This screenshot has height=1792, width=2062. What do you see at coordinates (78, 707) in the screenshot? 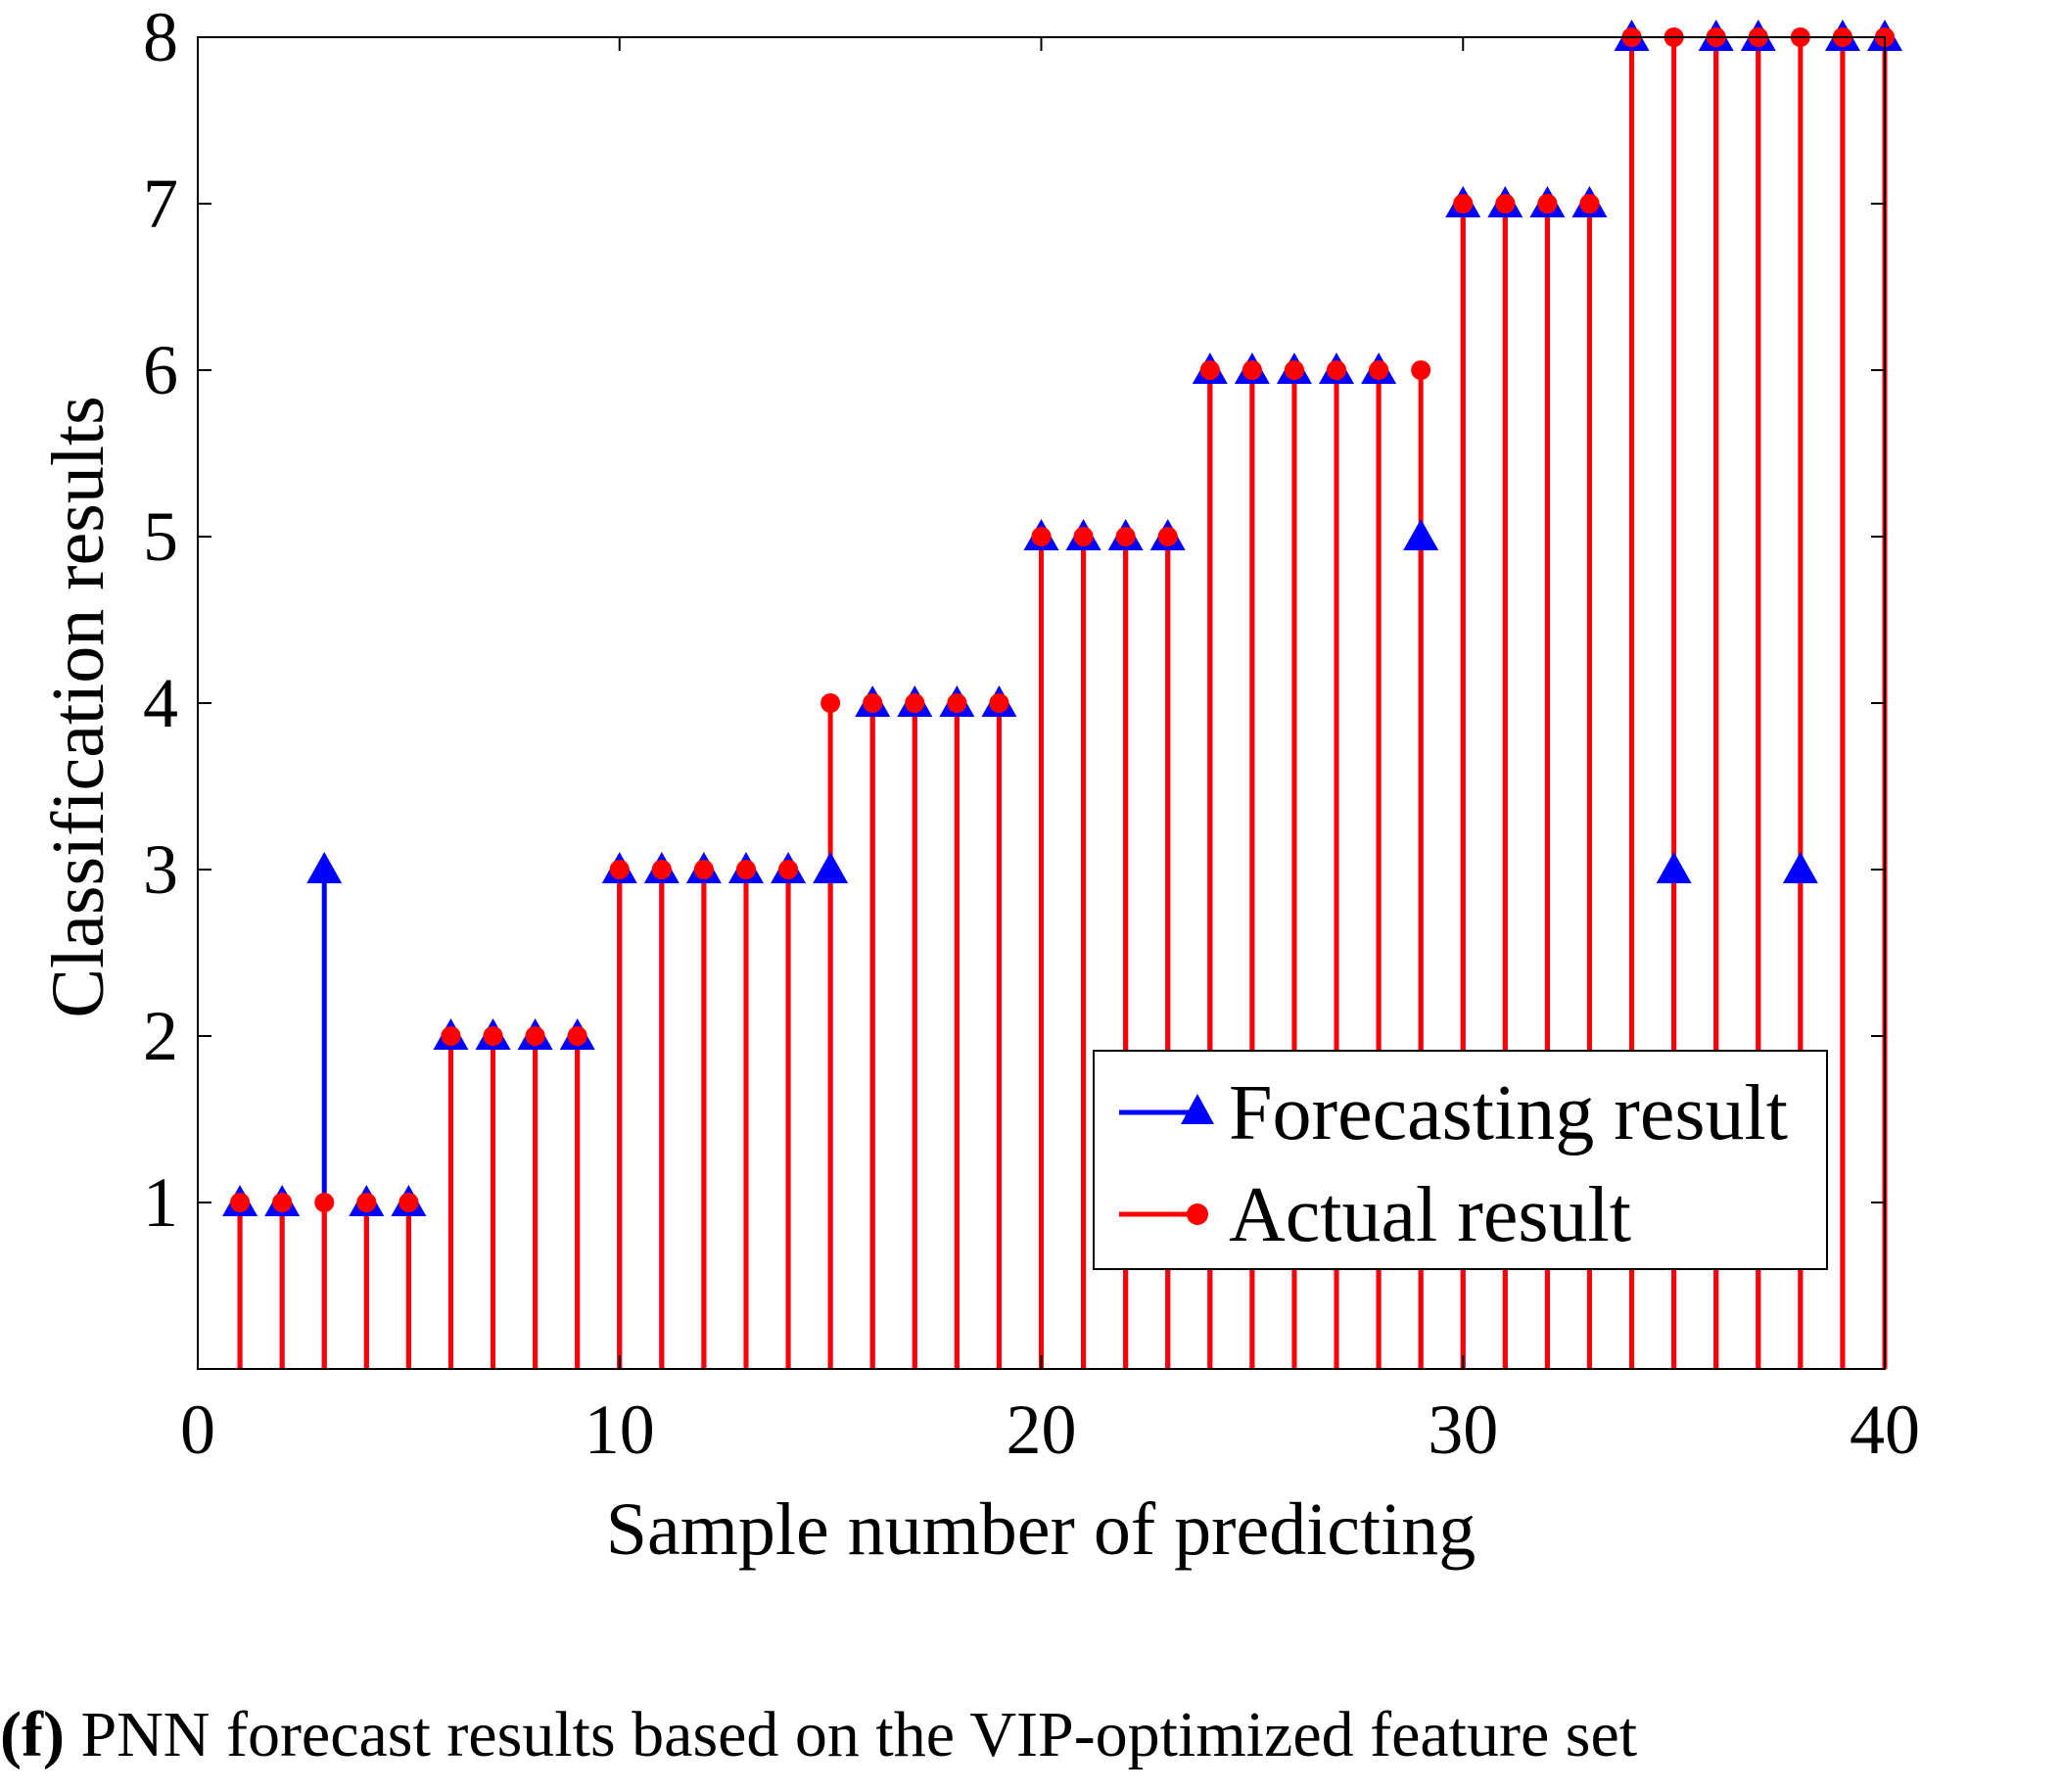
I see `y-axis-label: Classification results` at bounding box center [78, 707].